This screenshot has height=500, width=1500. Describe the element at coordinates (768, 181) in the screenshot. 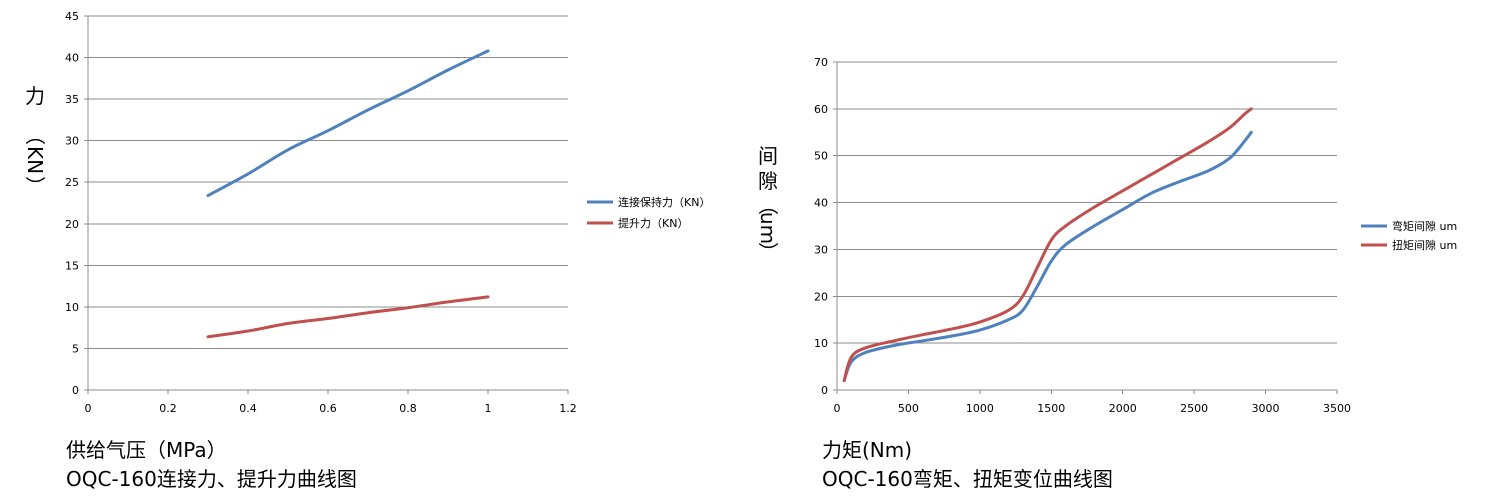

I see `y-axis-label-part: 隙` at that location.